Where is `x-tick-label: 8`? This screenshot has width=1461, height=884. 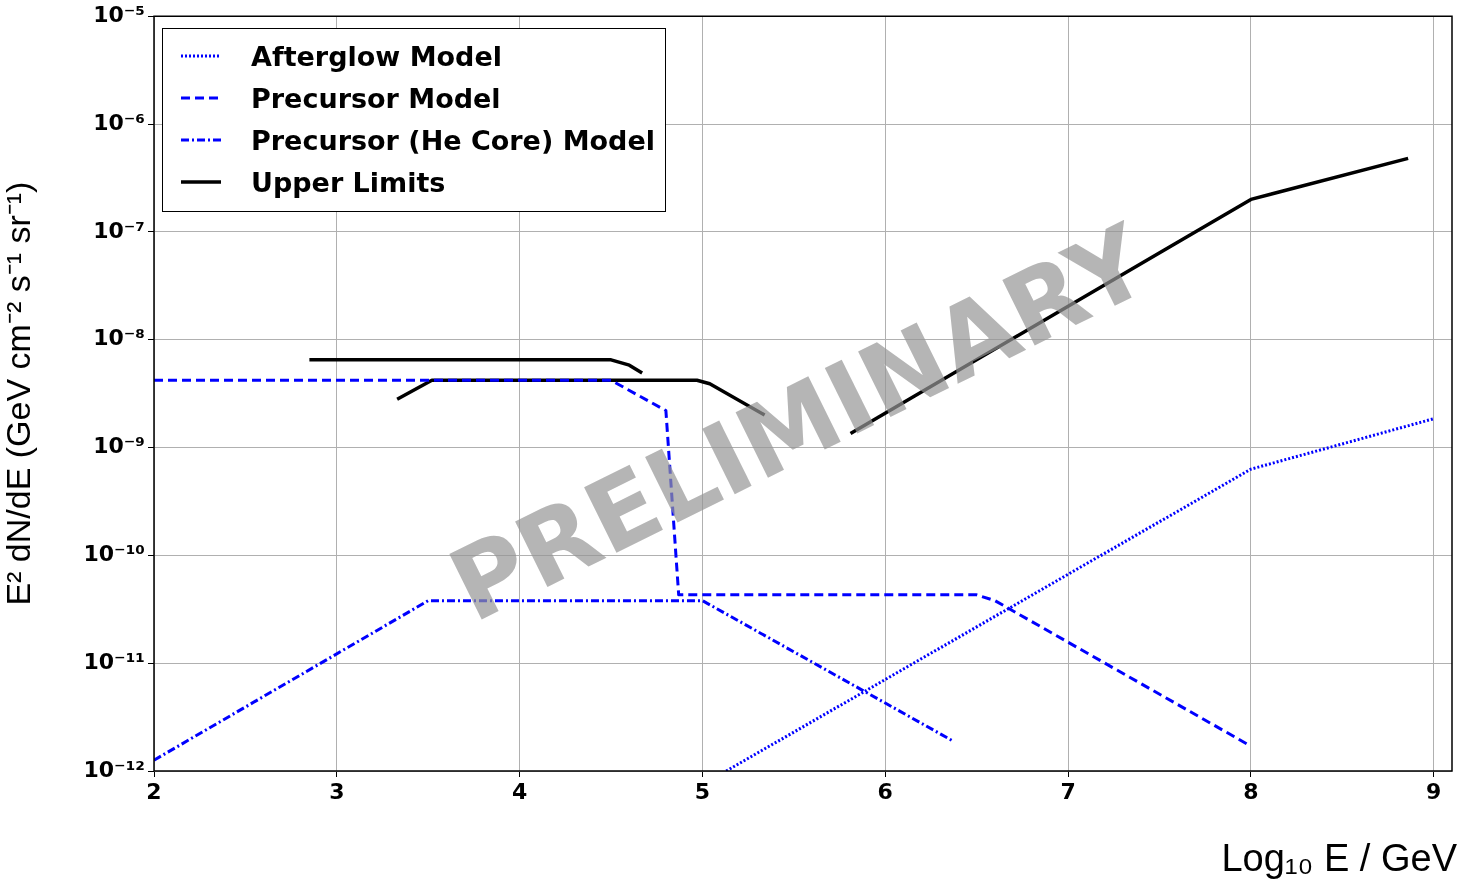
x-tick-label: 8 is located at coordinates (1251, 791).